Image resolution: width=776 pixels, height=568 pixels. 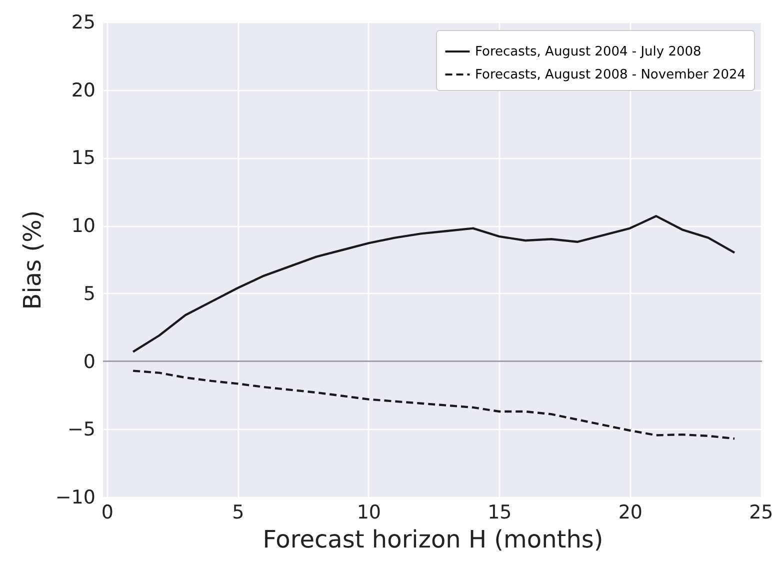 I want to click on y-tick-label: −5, so click(x=81, y=429).